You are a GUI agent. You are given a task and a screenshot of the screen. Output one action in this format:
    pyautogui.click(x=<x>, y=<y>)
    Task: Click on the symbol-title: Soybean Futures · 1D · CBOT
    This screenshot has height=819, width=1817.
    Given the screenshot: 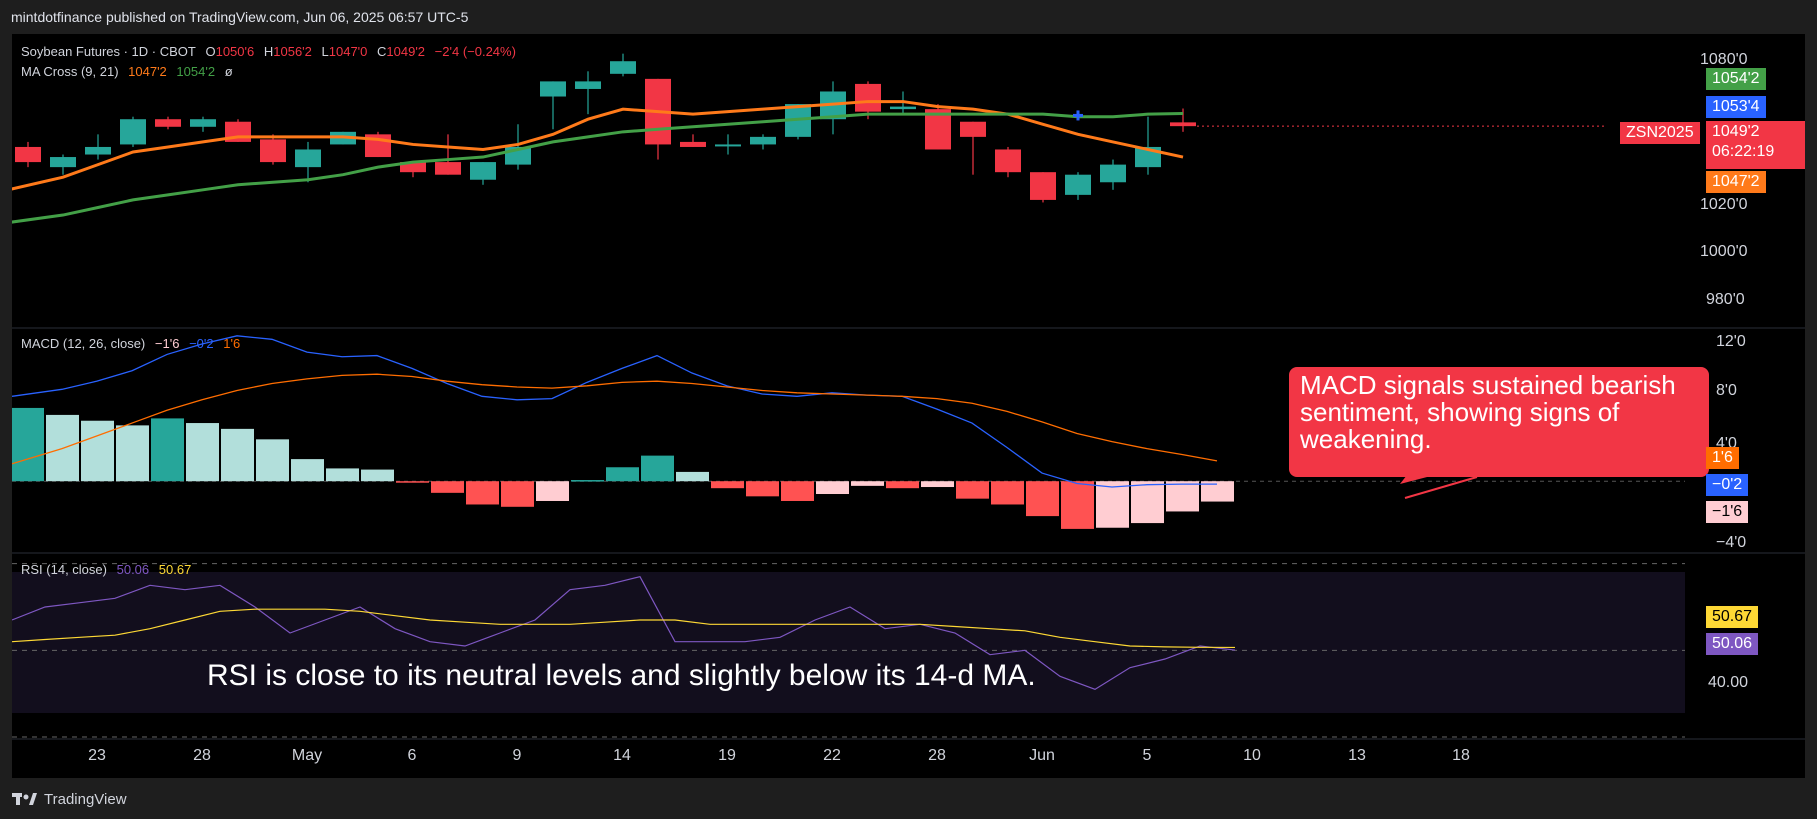 What is the action you would take?
    pyautogui.click(x=108, y=51)
    